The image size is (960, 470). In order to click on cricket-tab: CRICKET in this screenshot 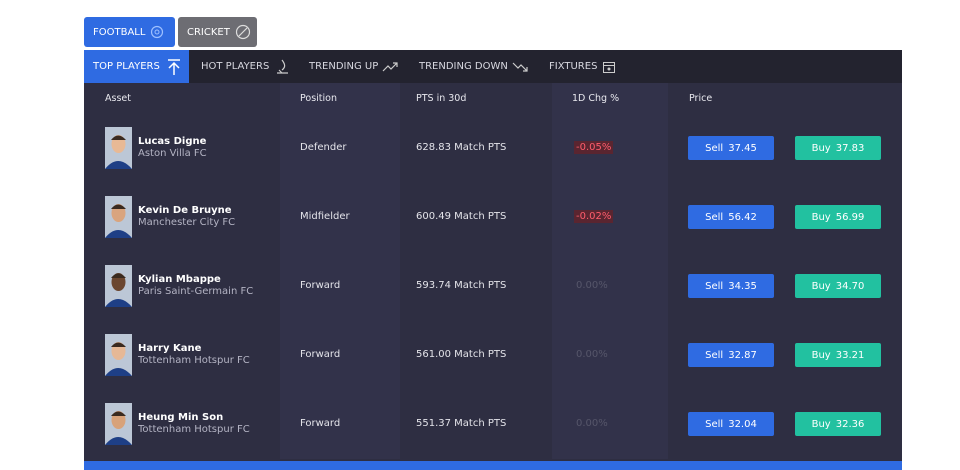, I will do `click(217, 32)`.